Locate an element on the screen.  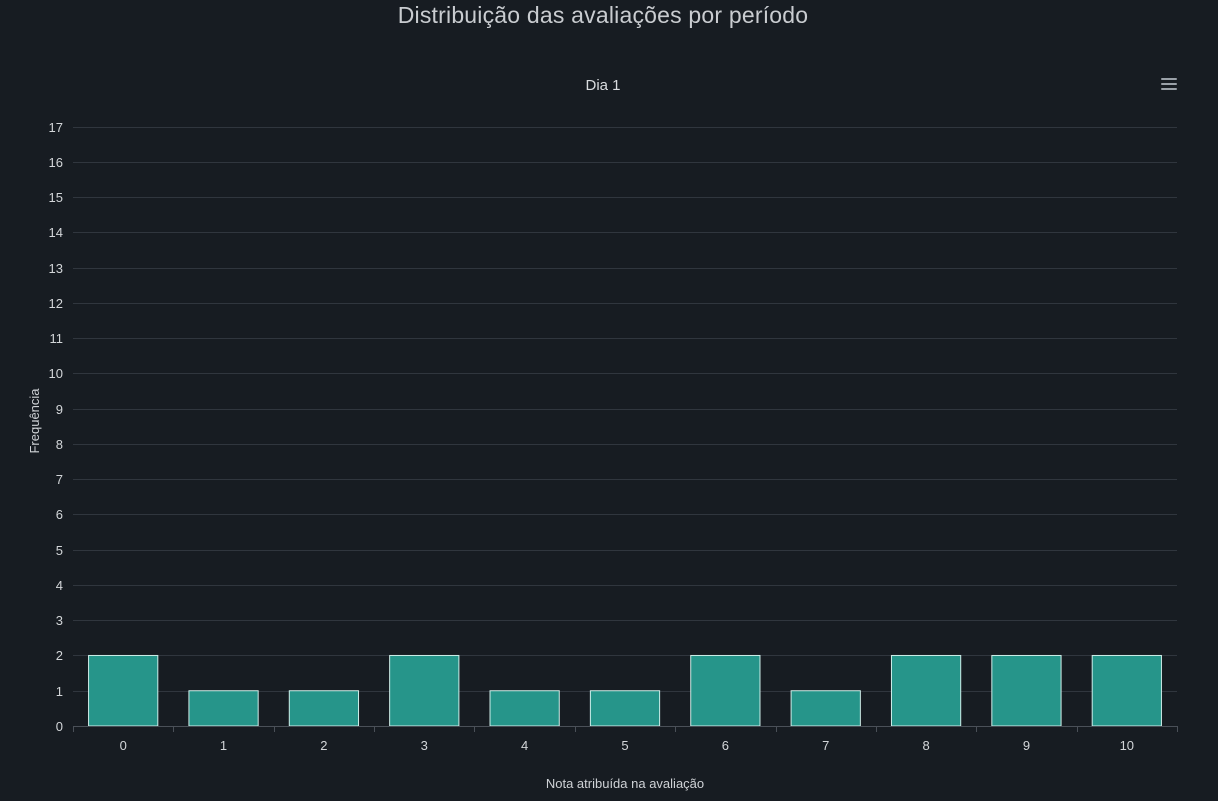
y-tick-label: 1 is located at coordinates (59, 691).